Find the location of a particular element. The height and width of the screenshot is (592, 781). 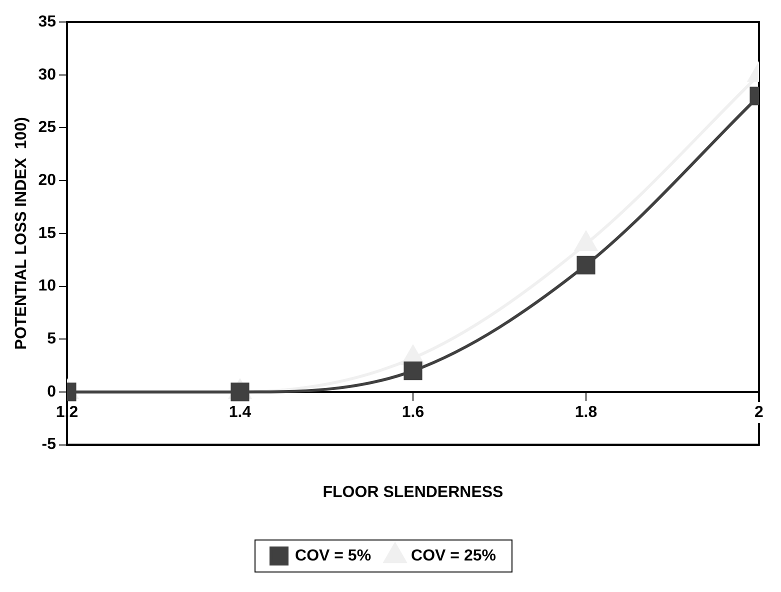

y-tick-label: 5 is located at coordinates (51, 339).